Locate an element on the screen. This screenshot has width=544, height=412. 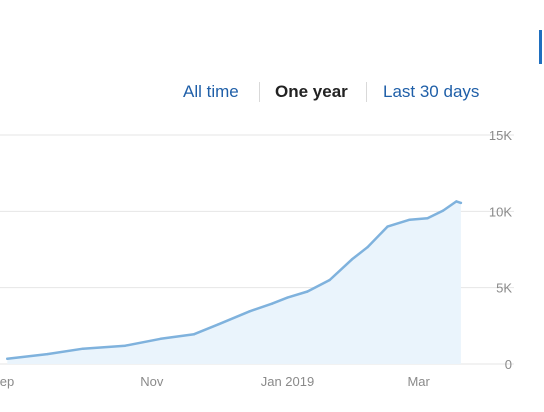
x-tick-label: Jan 2019 is located at coordinates (288, 381).